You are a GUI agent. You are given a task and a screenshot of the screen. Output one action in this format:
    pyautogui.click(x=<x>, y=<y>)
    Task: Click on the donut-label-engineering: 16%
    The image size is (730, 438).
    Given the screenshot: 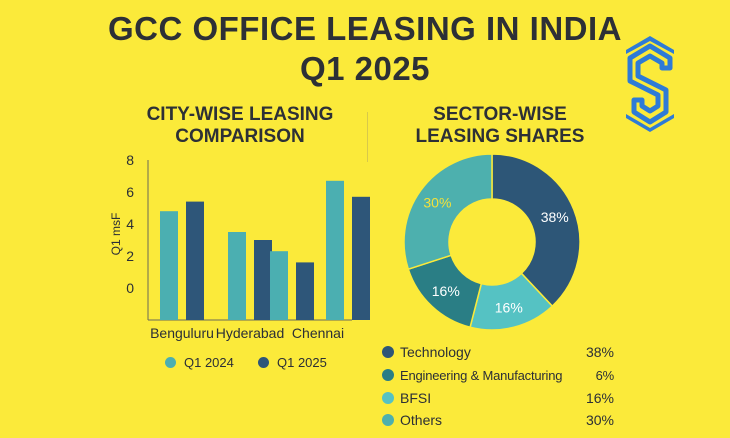 What is the action you would take?
    pyautogui.click(x=446, y=291)
    